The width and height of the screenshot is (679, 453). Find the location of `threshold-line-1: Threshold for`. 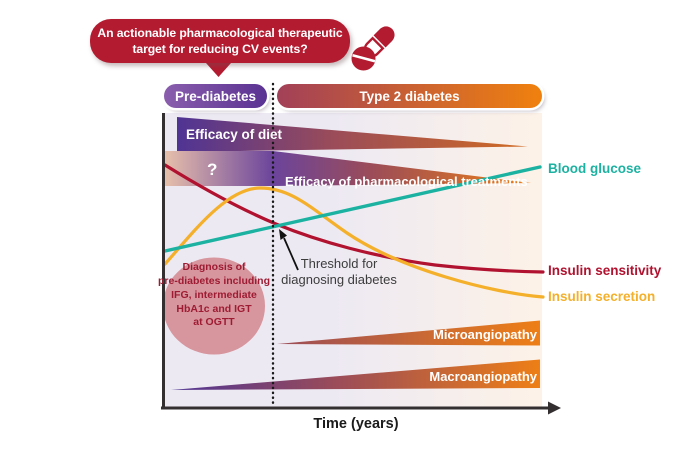

threshold-line-1: Threshold for is located at coordinates (339, 263).